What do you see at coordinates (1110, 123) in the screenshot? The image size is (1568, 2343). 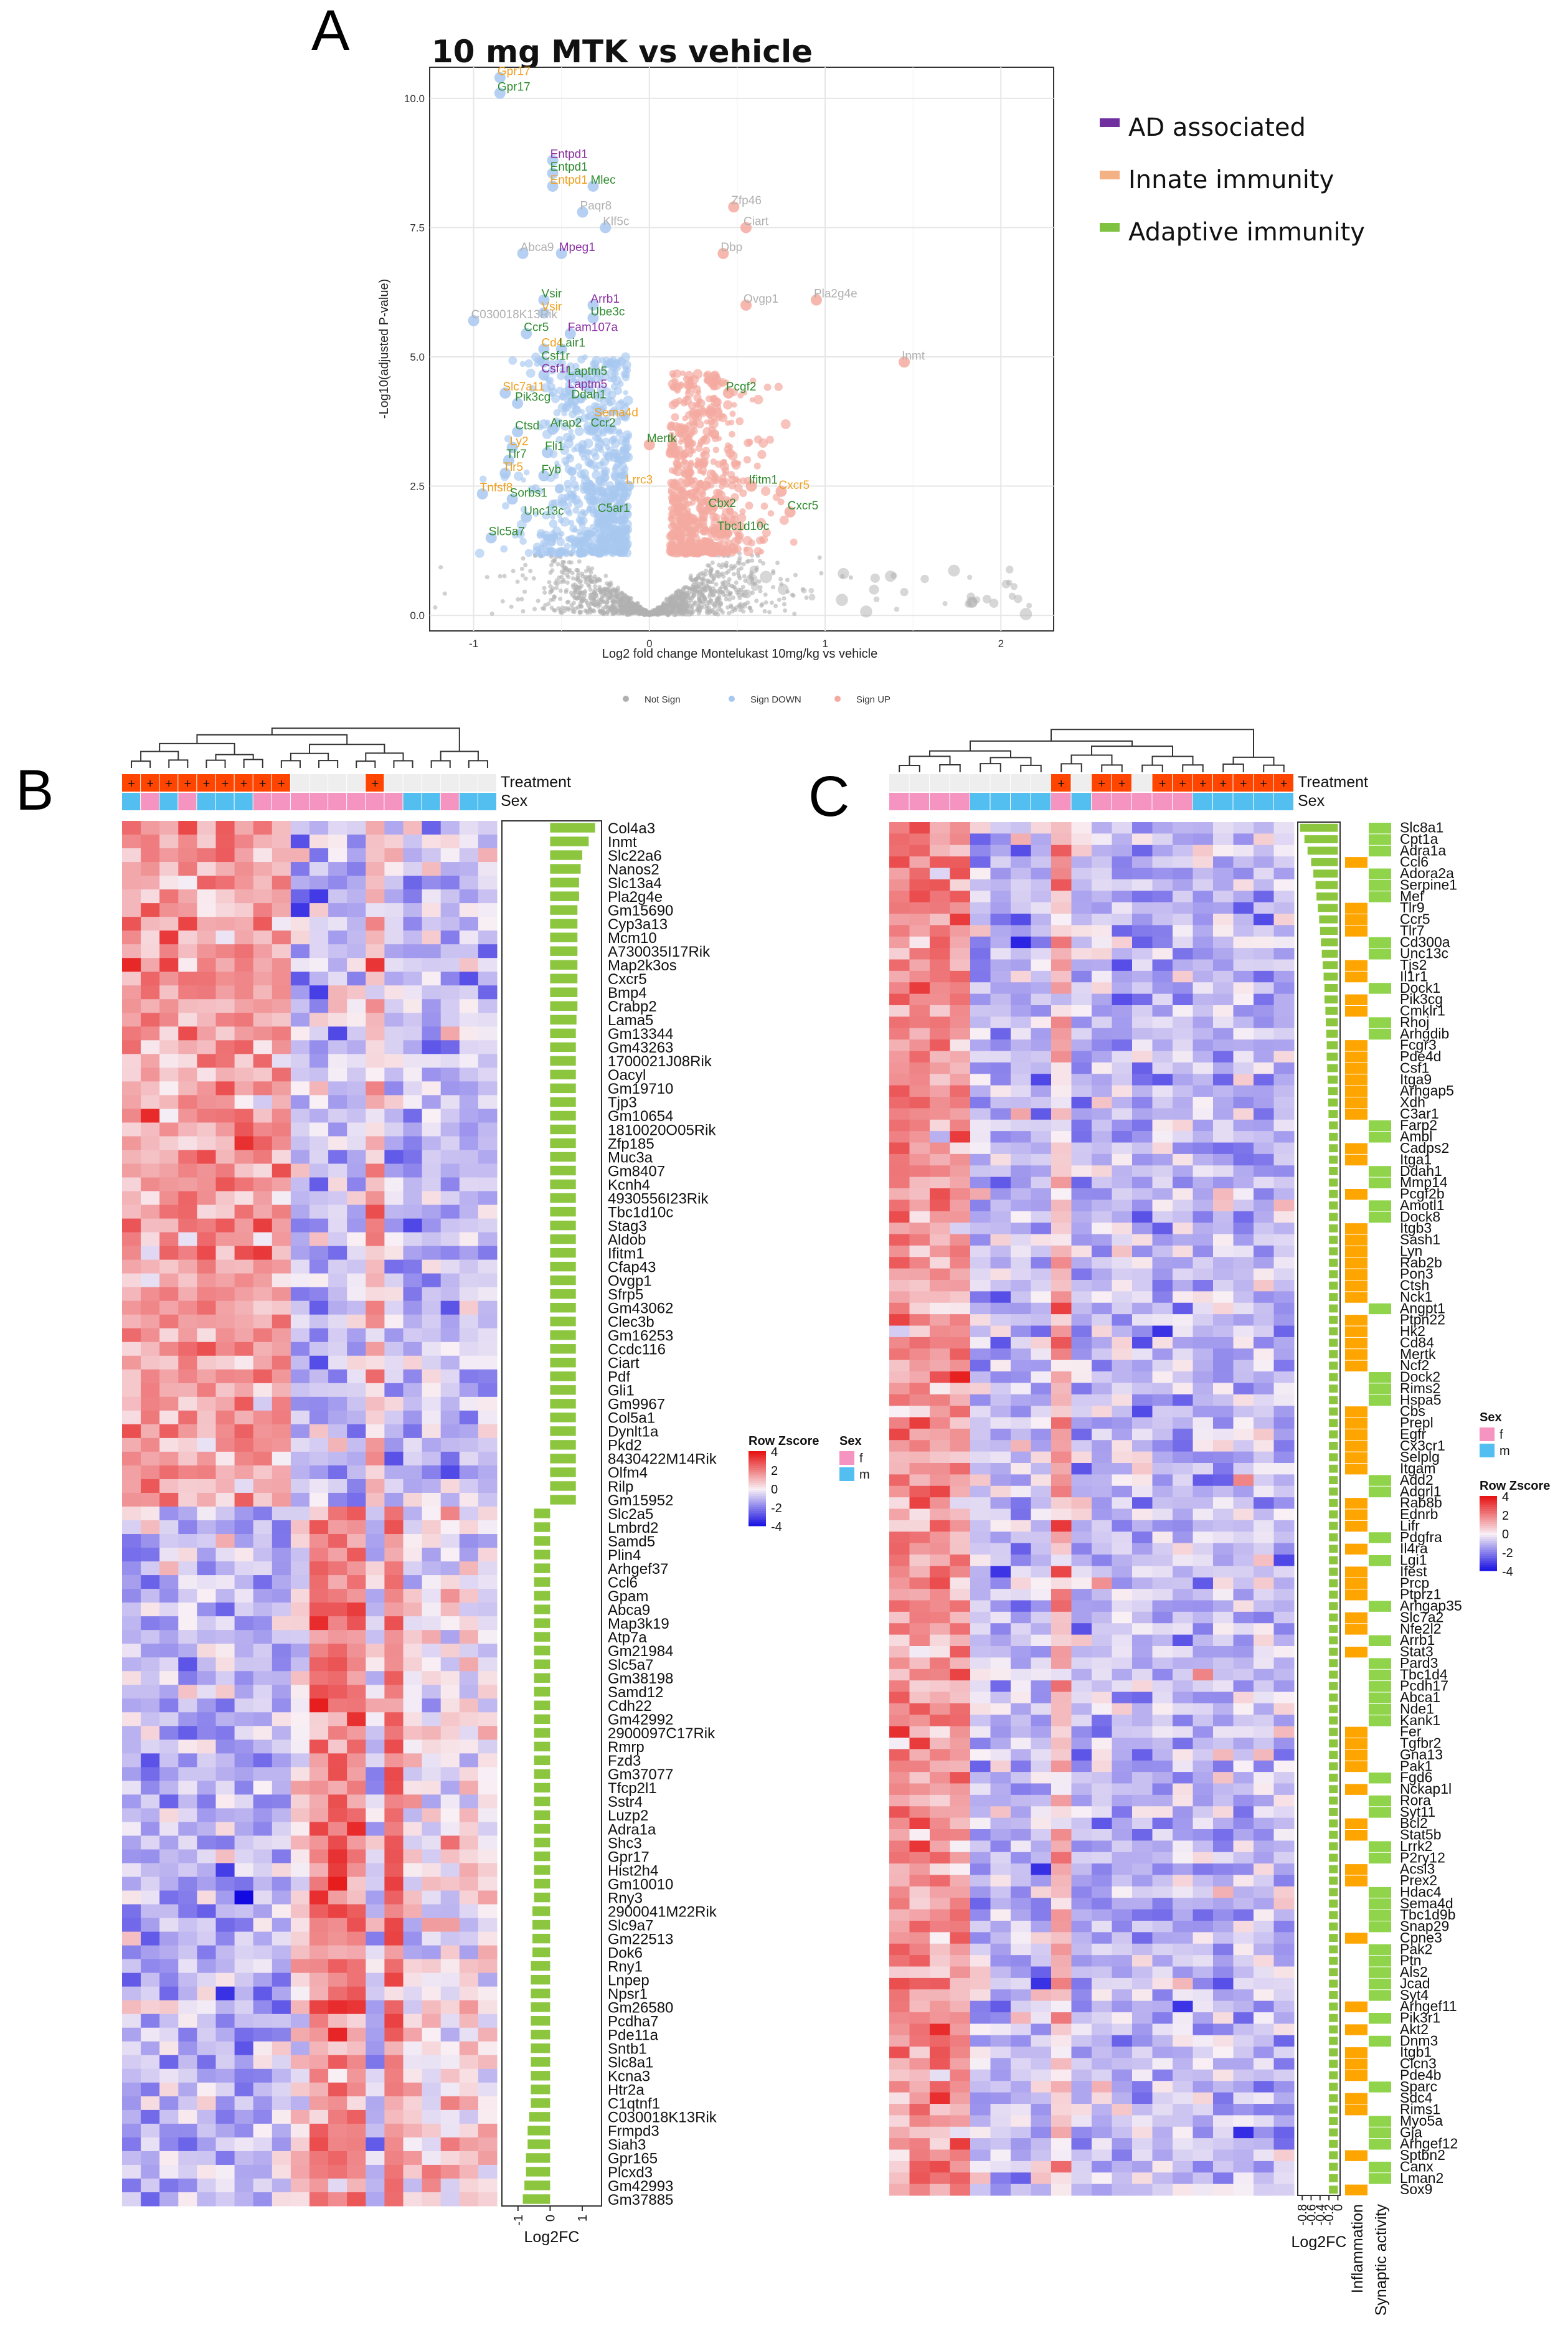 I see `category-swatch` at bounding box center [1110, 123].